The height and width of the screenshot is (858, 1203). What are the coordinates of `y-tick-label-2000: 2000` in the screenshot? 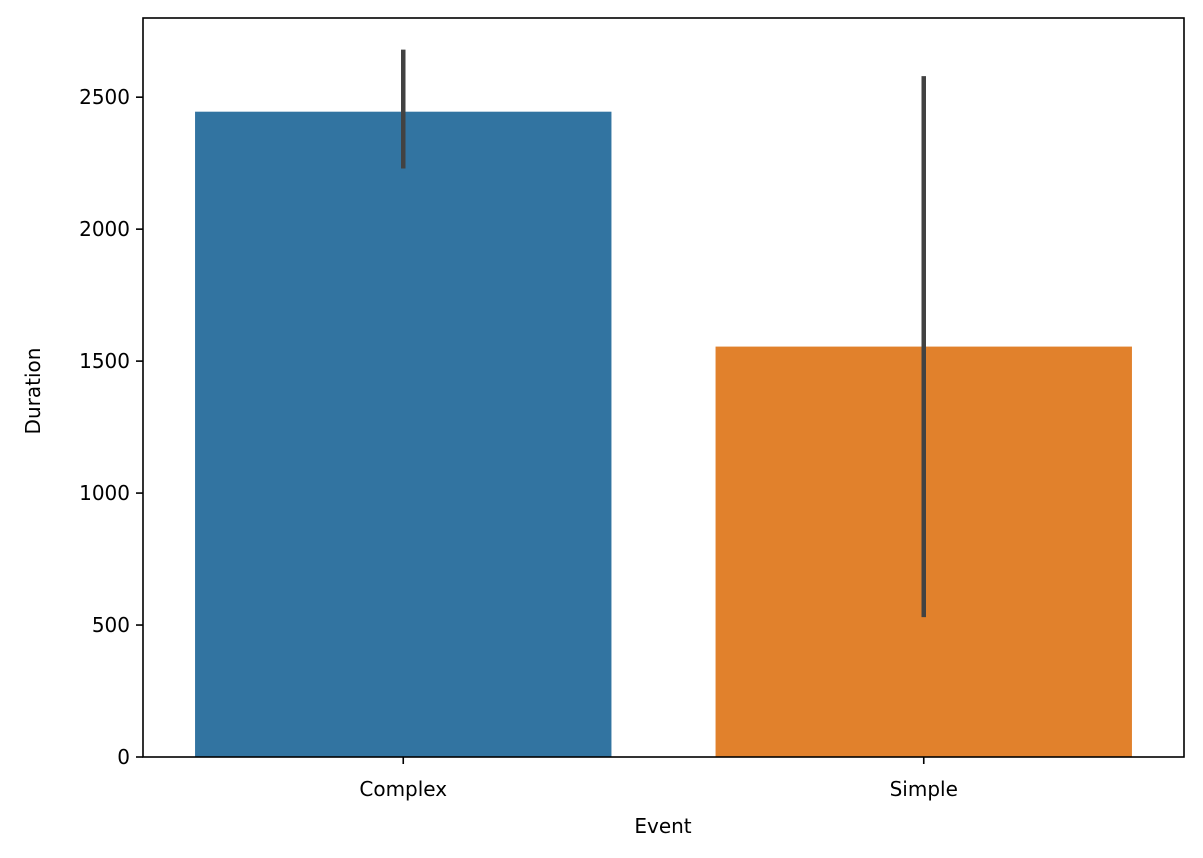 It's located at (104, 229).